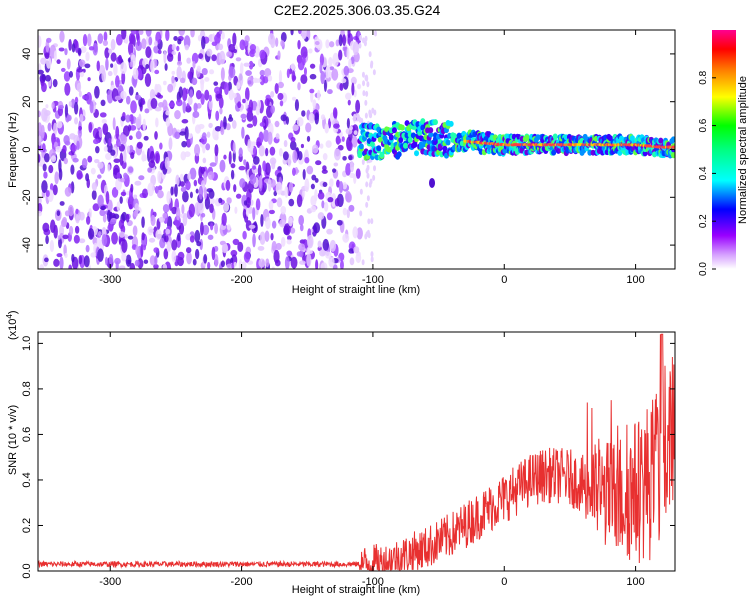  Describe the element at coordinates (356, 290) in the screenshot. I see `spectrogram-xlabel: Height of straight line (km)` at that location.